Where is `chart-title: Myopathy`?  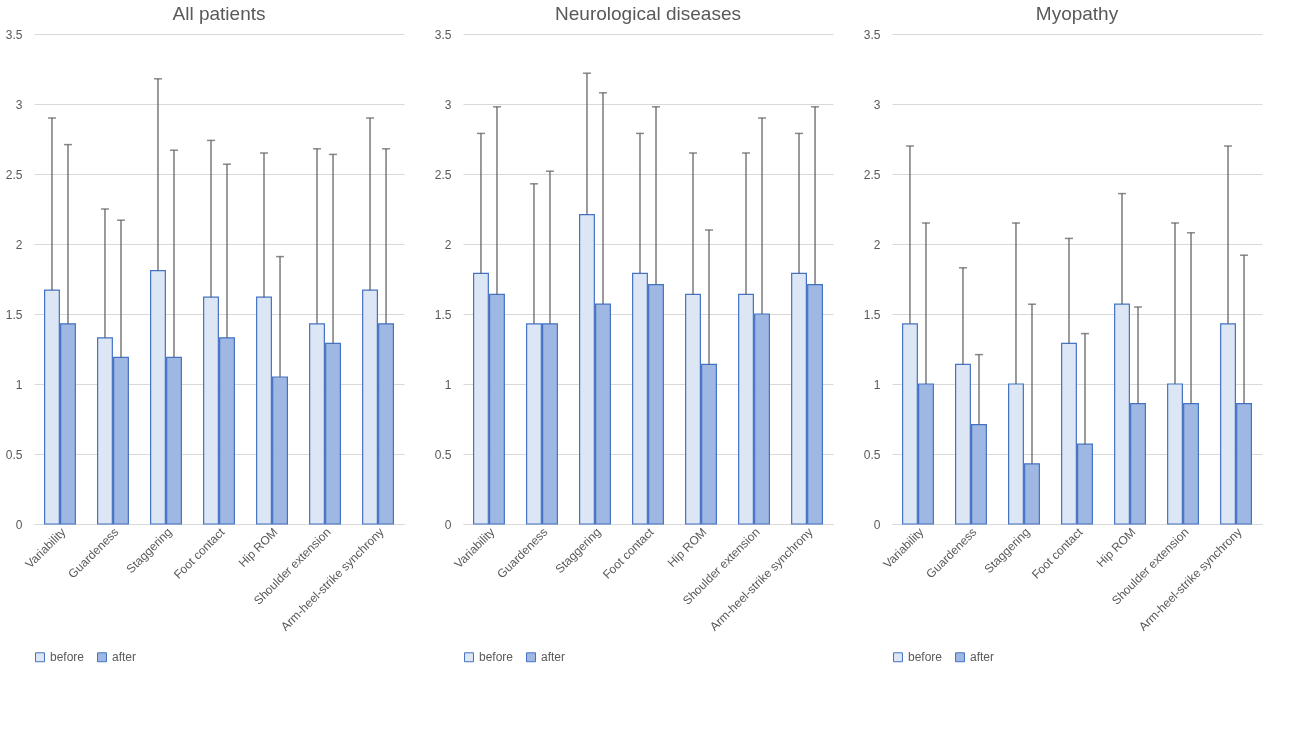 chart-title: Myopathy is located at coordinates (1077, 13).